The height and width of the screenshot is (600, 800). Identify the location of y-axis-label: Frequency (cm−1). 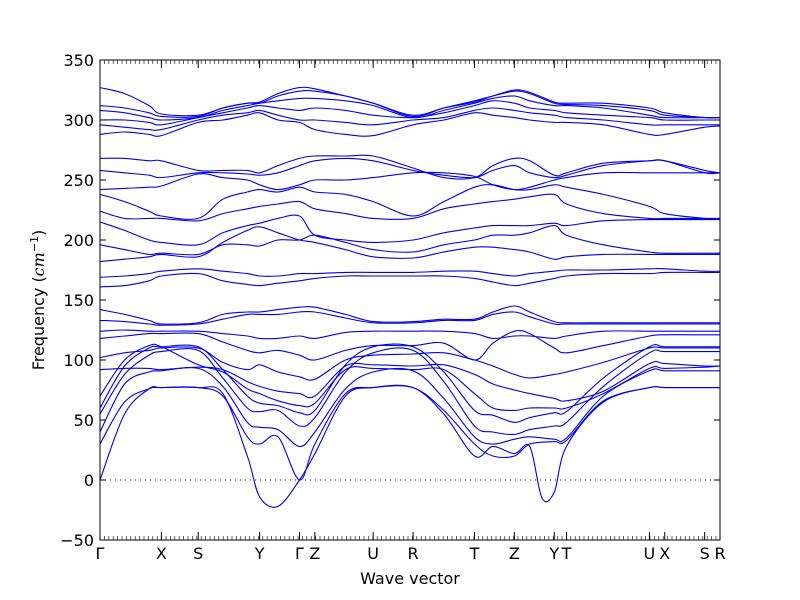
(38, 300).